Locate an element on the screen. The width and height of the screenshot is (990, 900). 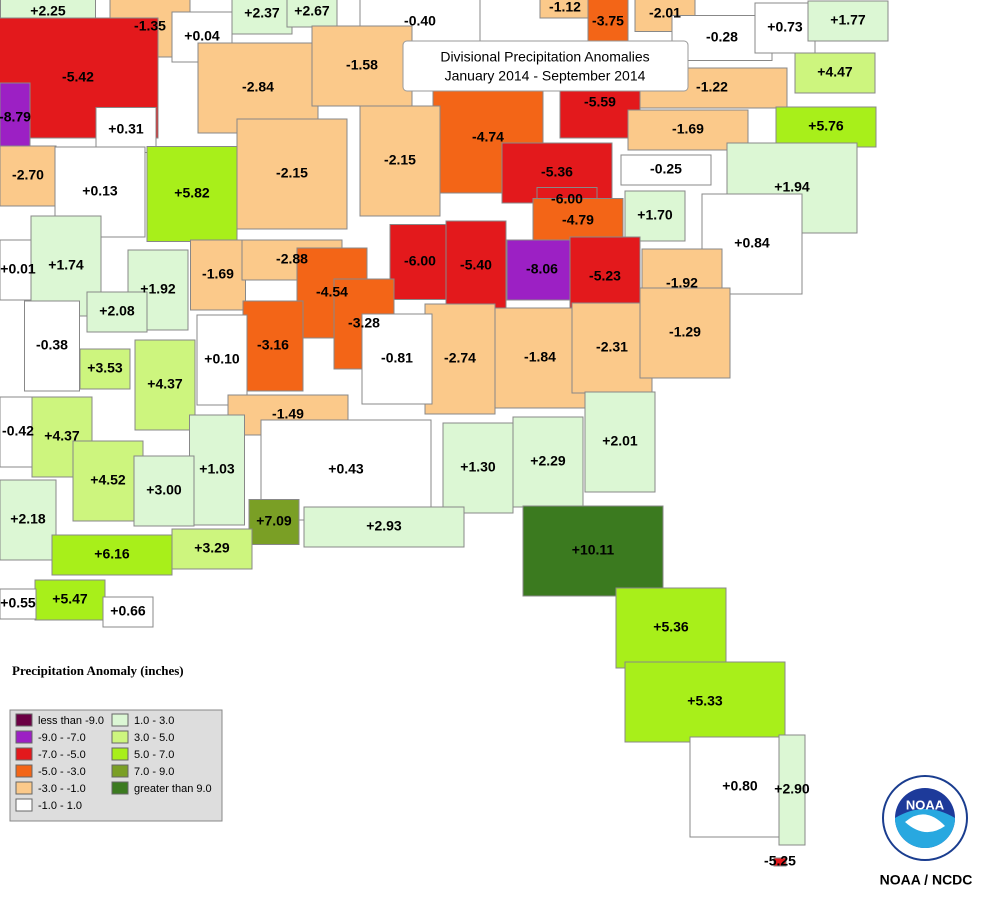
division-label: -0.81 is located at coordinates (397, 358).